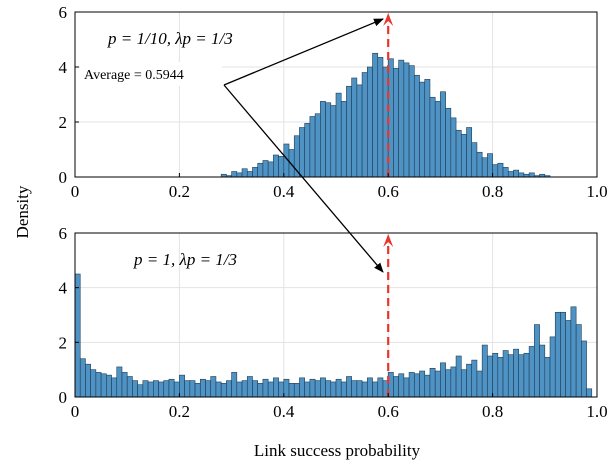  What do you see at coordinates (63, 397) in the screenshot?
I see `bottom-y-tick-label: 0` at bounding box center [63, 397].